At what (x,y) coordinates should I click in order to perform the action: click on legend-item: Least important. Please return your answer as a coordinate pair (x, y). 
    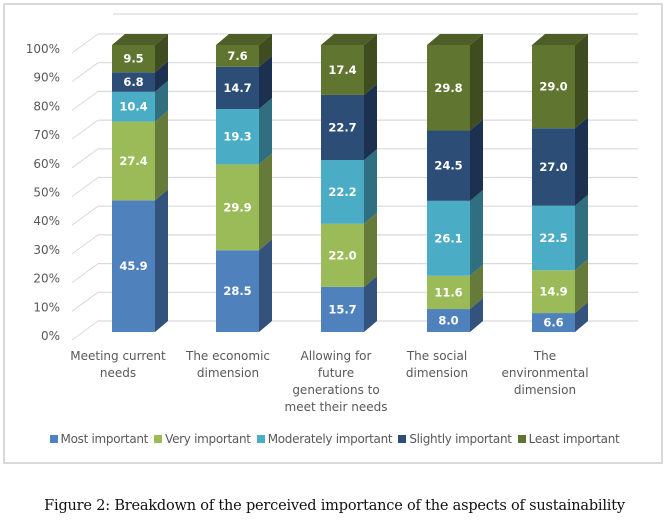
    Looking at the image, I should click on (568, 439).